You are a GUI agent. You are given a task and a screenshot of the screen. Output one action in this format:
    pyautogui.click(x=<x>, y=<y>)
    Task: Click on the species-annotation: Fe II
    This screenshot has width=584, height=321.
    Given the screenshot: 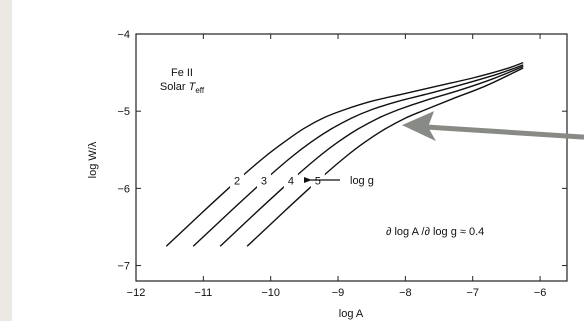 What is the action you would take?
    pyautogui.click(x=182, y=73)
    